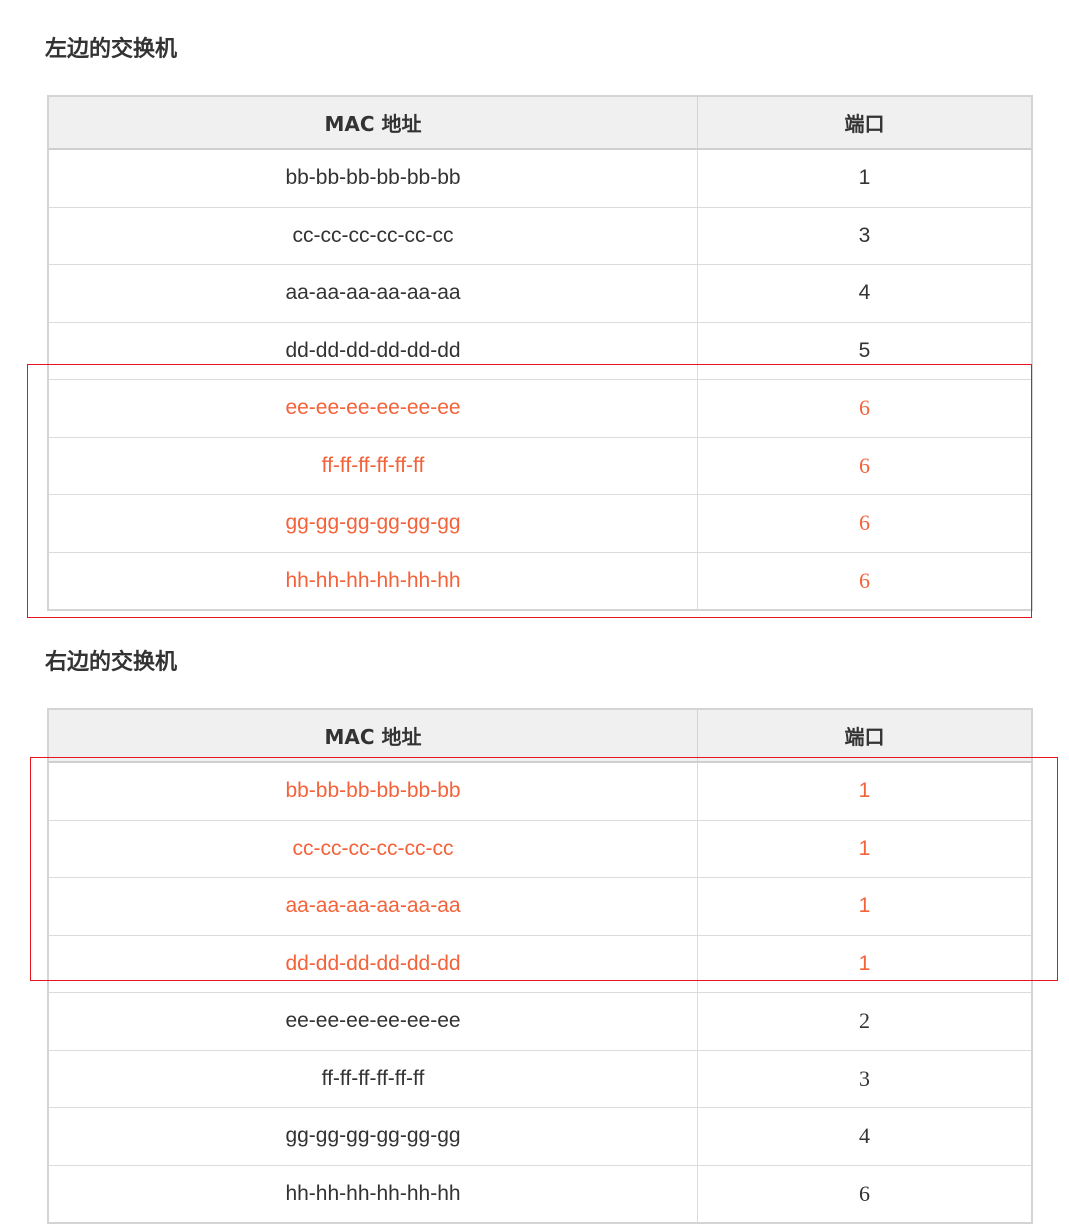 The width and height of the screenshot is (1069, 1225). I want to click on port-cell: 2, so click(865, 1021).